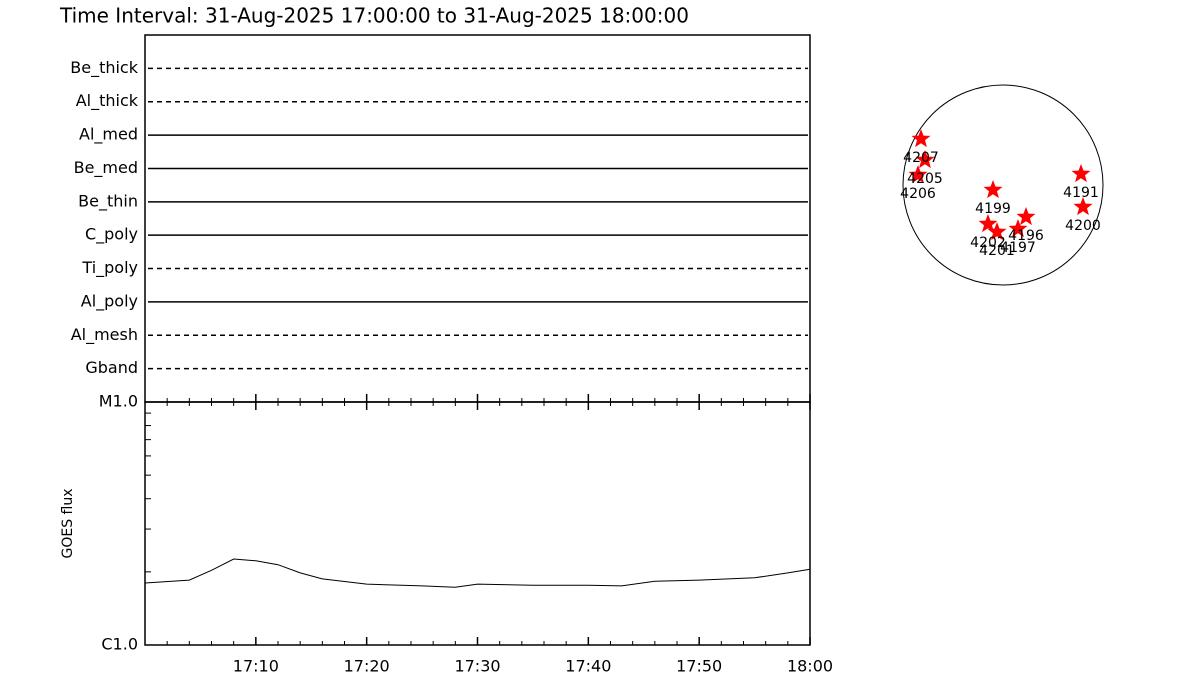 The height and width of the screenshot is (700, 1200). What do you see at coordinates (118, 401) in the screenshot?
I see `y-tick-label: M1.0` at bounding box center [118, 401].